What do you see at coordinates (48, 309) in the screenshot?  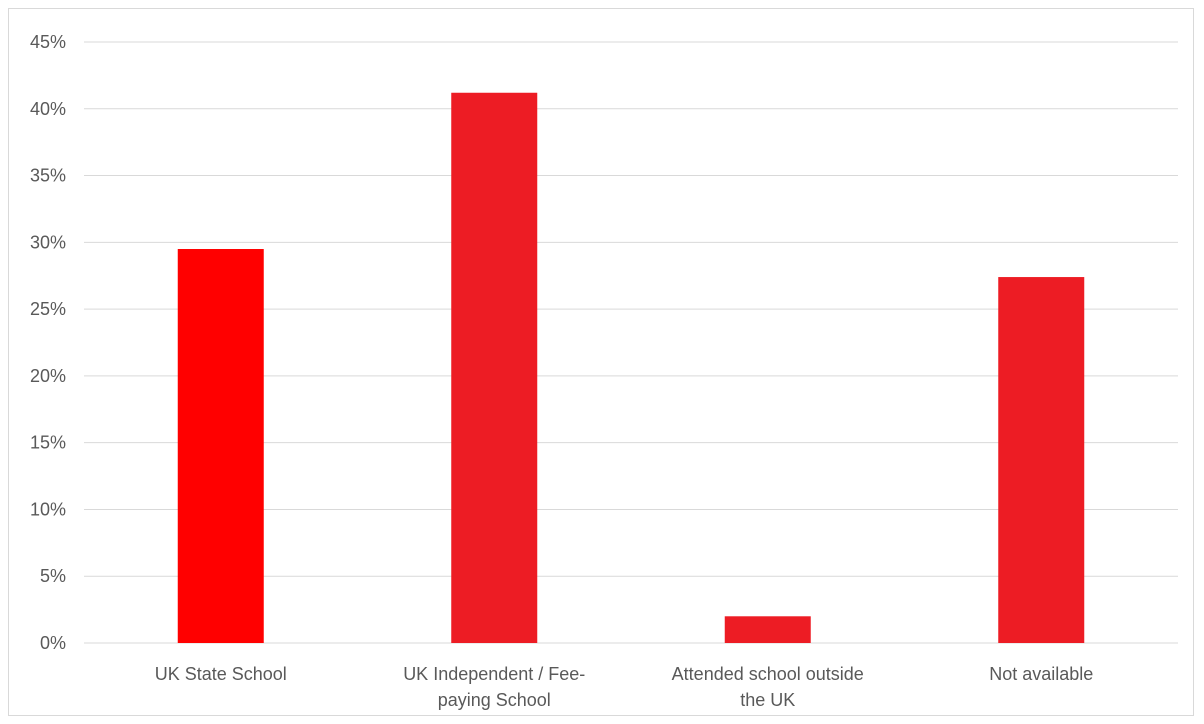 I see `y-tick-label: 25%` at bounding box center [48, 309].